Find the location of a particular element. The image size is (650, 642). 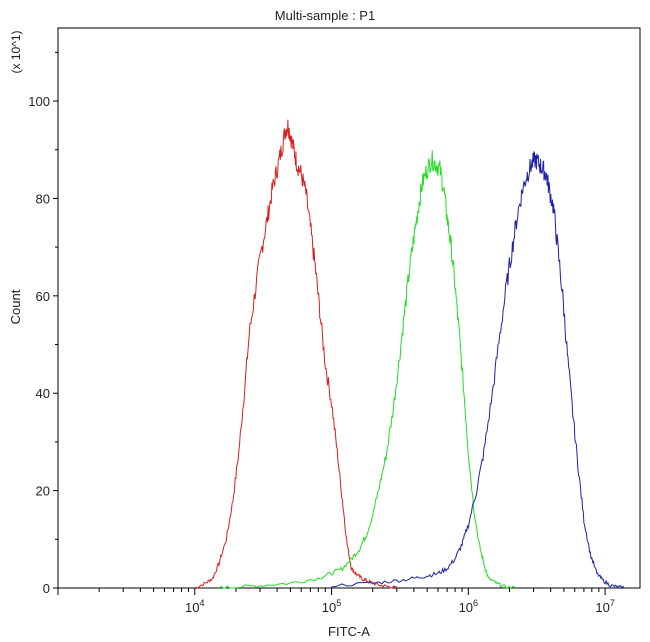

x-tick-label: 10⁴ is located at coordinates (194, 606).